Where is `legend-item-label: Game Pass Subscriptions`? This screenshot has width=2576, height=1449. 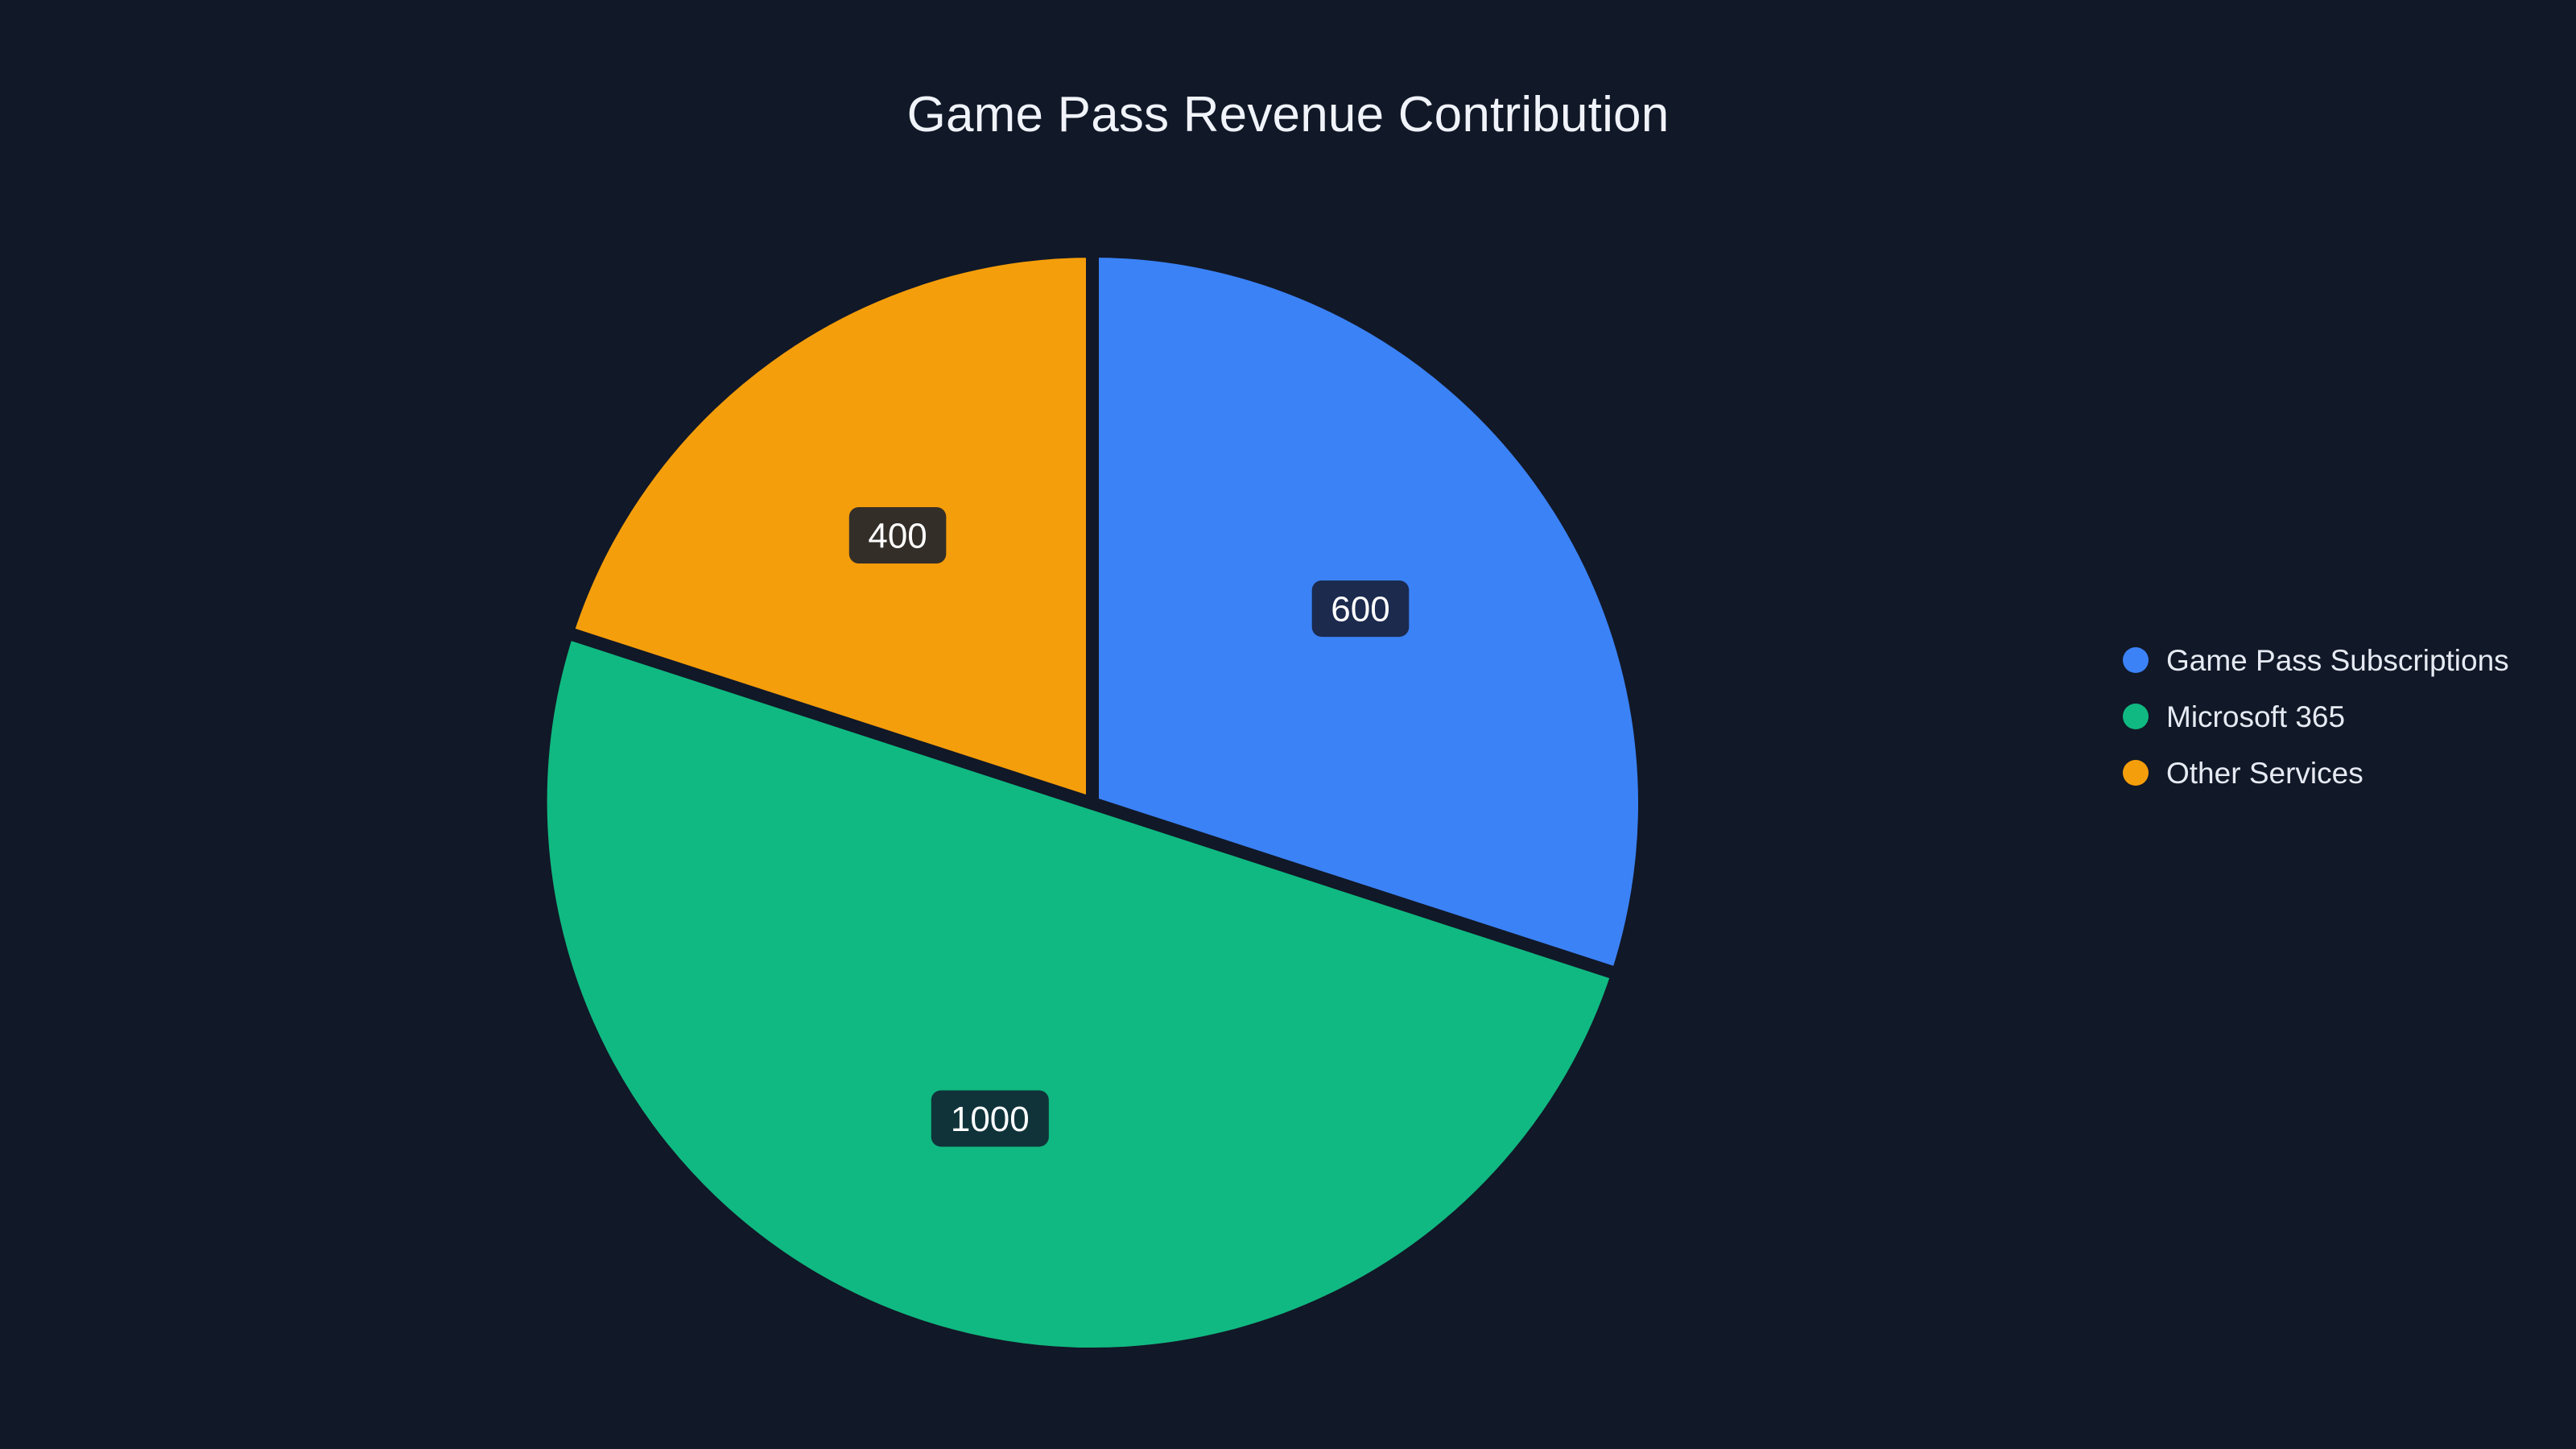 legend-item-label: Game Pass Subscriptions is located at coordinates (2337, 660).